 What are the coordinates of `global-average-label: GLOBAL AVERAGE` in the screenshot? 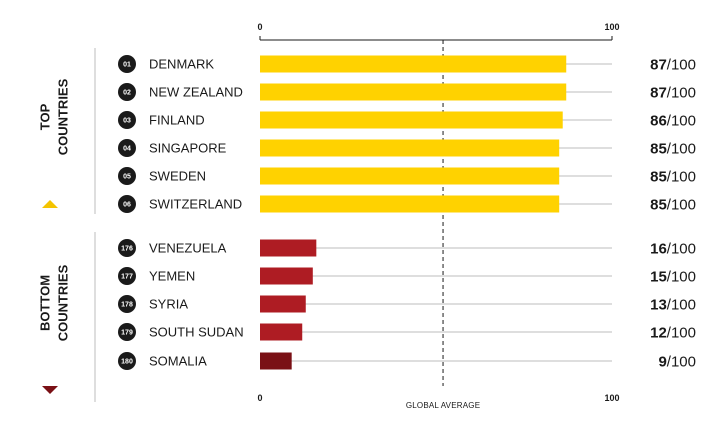 It's located at (443, 405).